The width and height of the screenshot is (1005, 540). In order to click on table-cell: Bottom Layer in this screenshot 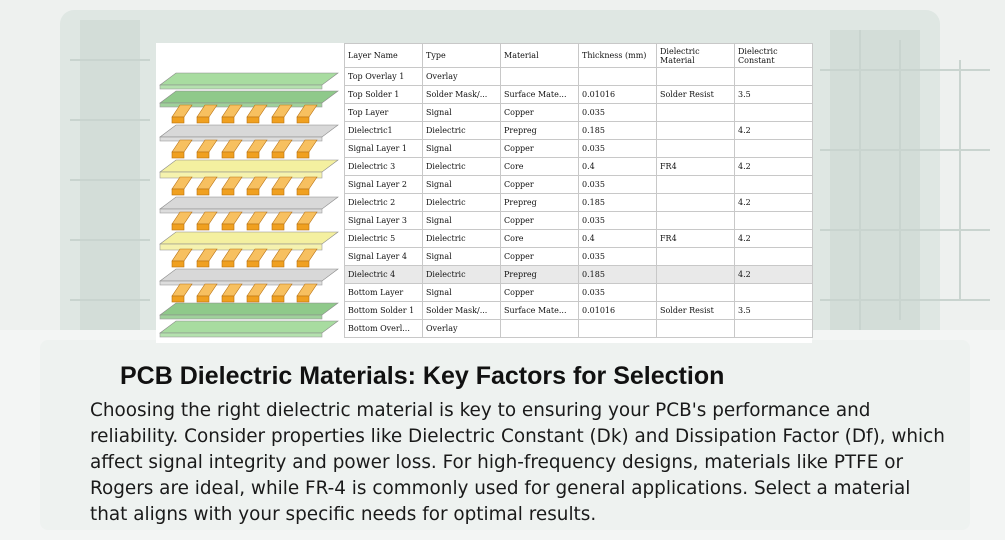, I will do `click(383, 292)`.